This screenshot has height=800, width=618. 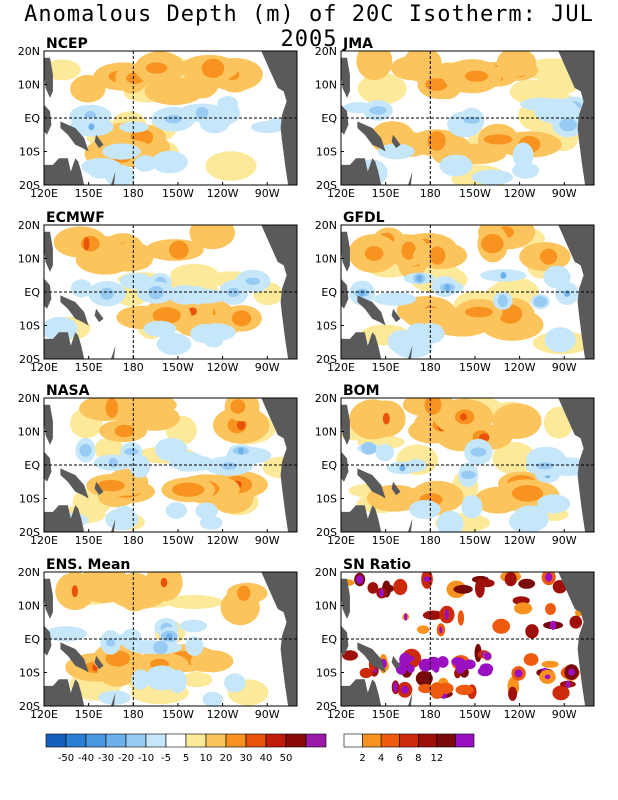 I want to click on colorbar-label: -20, so click(x=126, y=758).